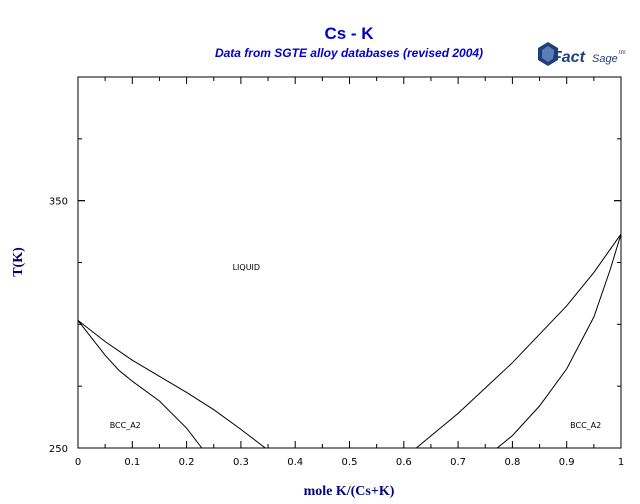  I want to click on factsage-logo-mark, so click(548, 54).